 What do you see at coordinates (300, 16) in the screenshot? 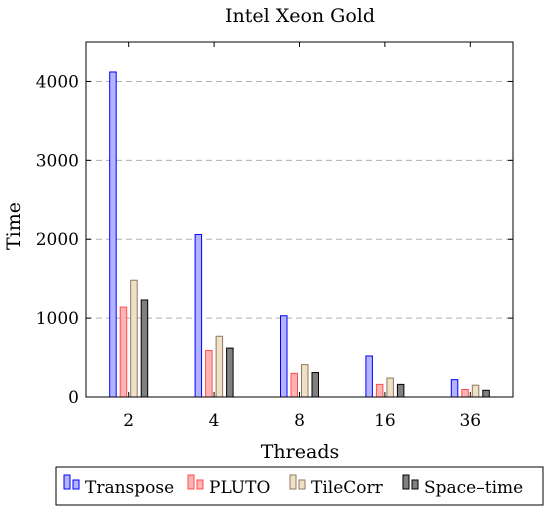
I see `chart-title: Intel Xeon Gold` at bounding box center [300, 16].